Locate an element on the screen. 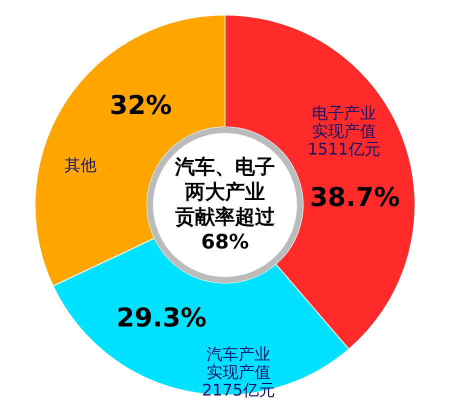  slice-label: 其他 is located at coordinates (80, 165).